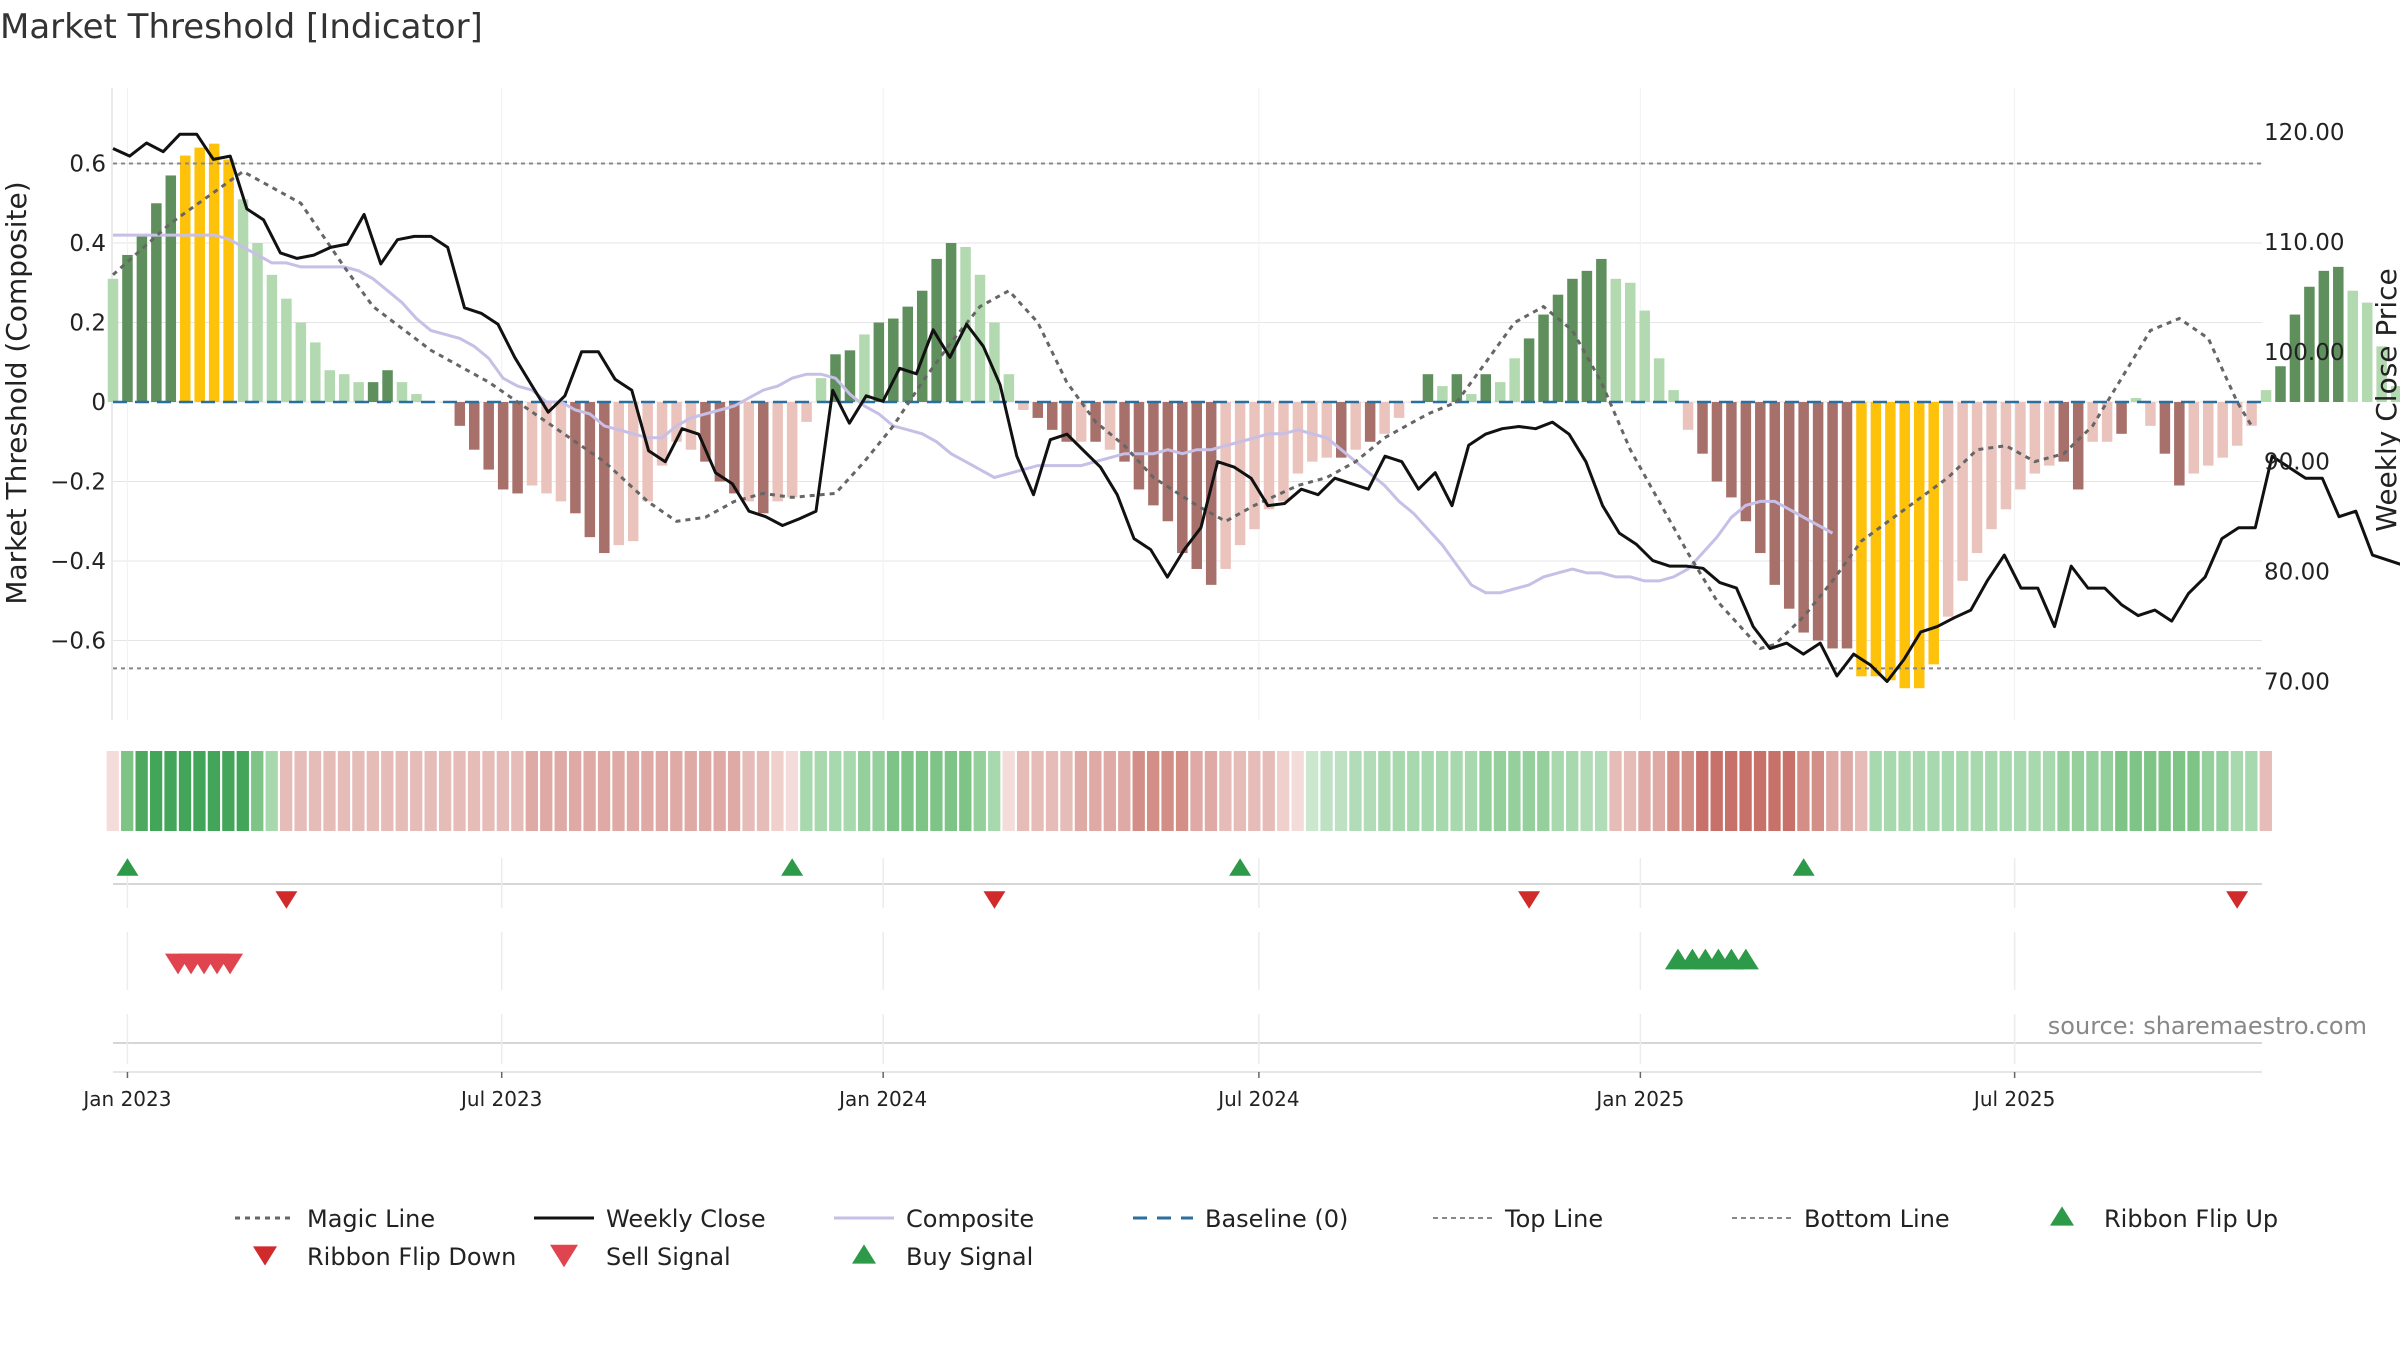 The height and width of the screenshot is (1350, 2400). Describe the element at coordinates (78, 642) in the screenshot. I see `y-tick-label: −0.6` at that location.